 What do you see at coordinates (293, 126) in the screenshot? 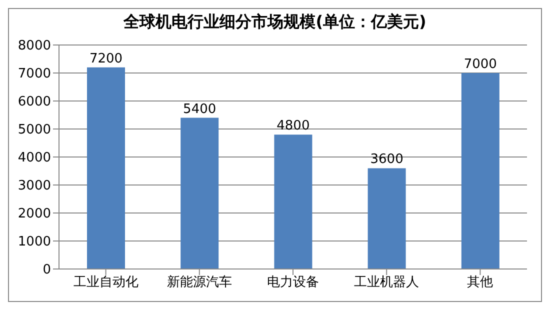
I see `data-label: 4800` at bounding box center [293, 126].